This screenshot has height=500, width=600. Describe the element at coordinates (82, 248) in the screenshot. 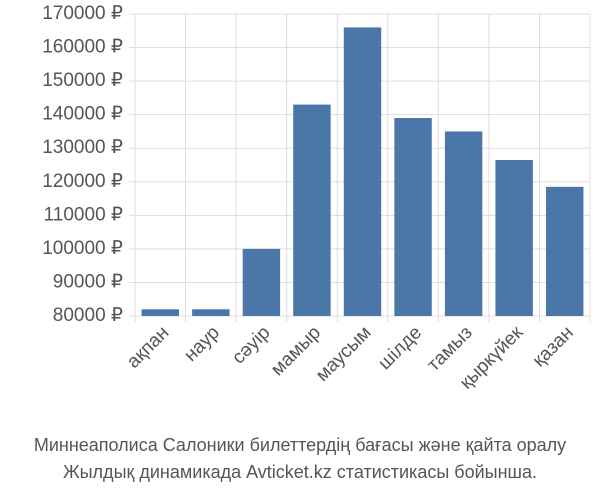

I see `y-tick-label: 100000 ₽` at that location.